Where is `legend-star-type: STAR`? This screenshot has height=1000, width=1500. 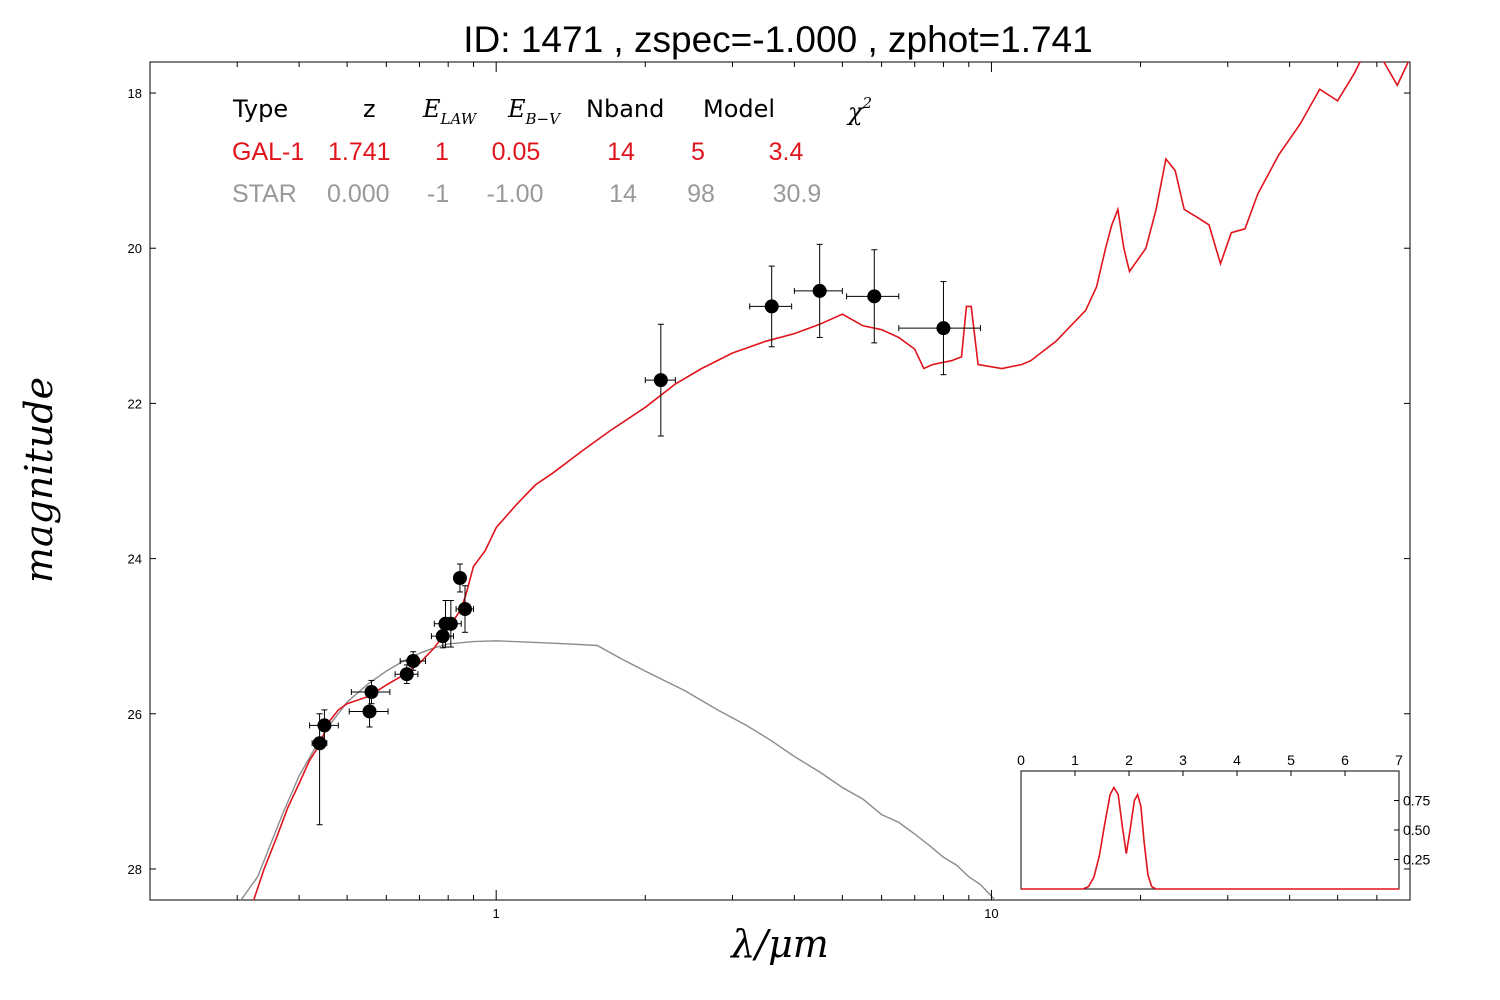 legend-star-type: STAR is located at coordinates (264, 194).